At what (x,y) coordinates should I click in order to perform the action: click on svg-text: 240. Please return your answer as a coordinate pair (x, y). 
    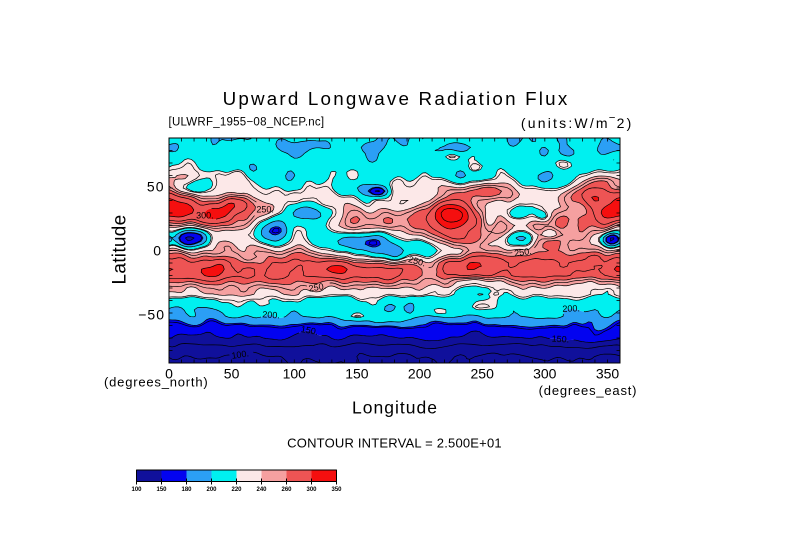
    Looking at the image, I should click on (261, 490).